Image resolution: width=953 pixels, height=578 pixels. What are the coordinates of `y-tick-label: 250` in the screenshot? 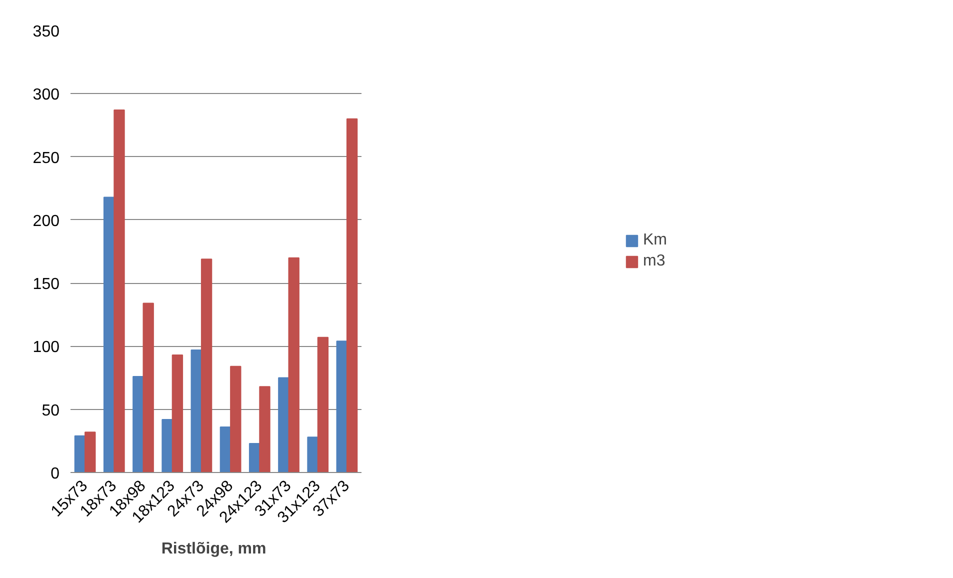 It's located at (46, 158).